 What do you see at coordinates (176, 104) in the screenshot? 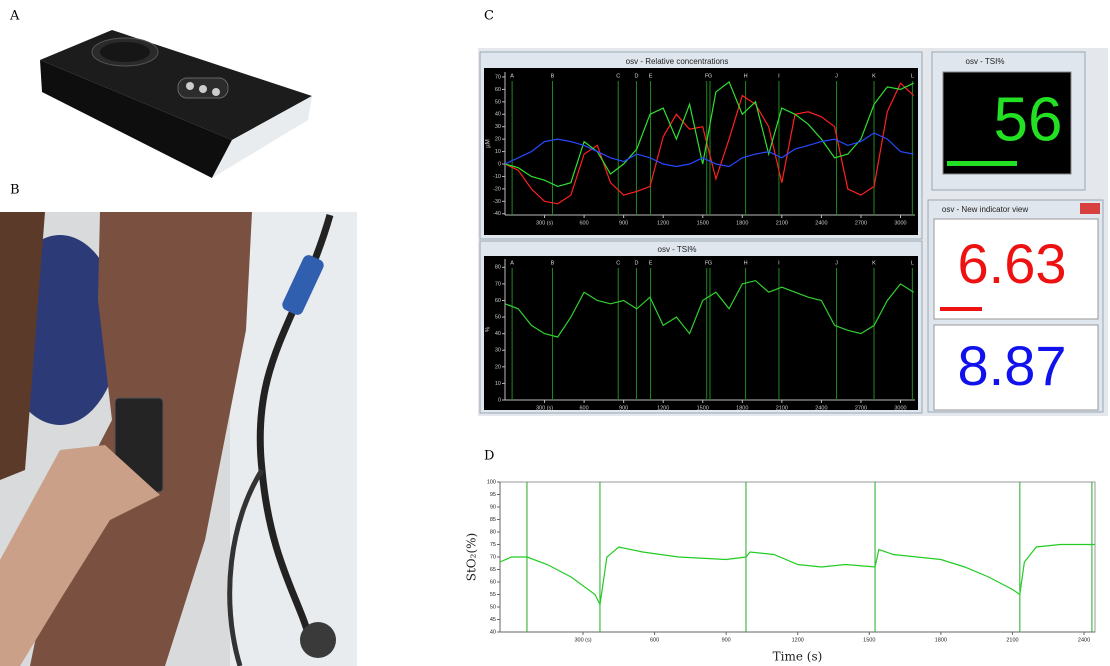
I see `device-photo` at bounding box center [176, 104].